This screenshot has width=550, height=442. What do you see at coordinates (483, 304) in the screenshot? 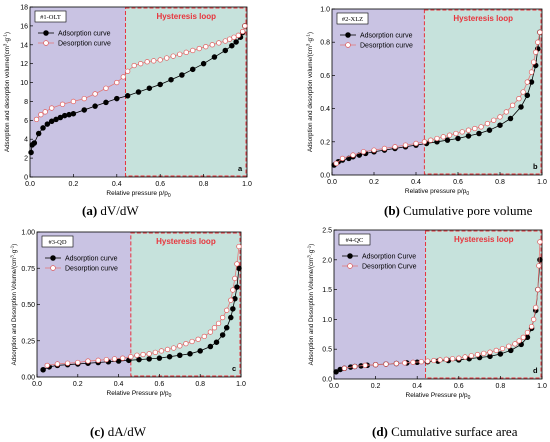
I see `panel-d-hysteresis-region` at bounding box center [483, 304].